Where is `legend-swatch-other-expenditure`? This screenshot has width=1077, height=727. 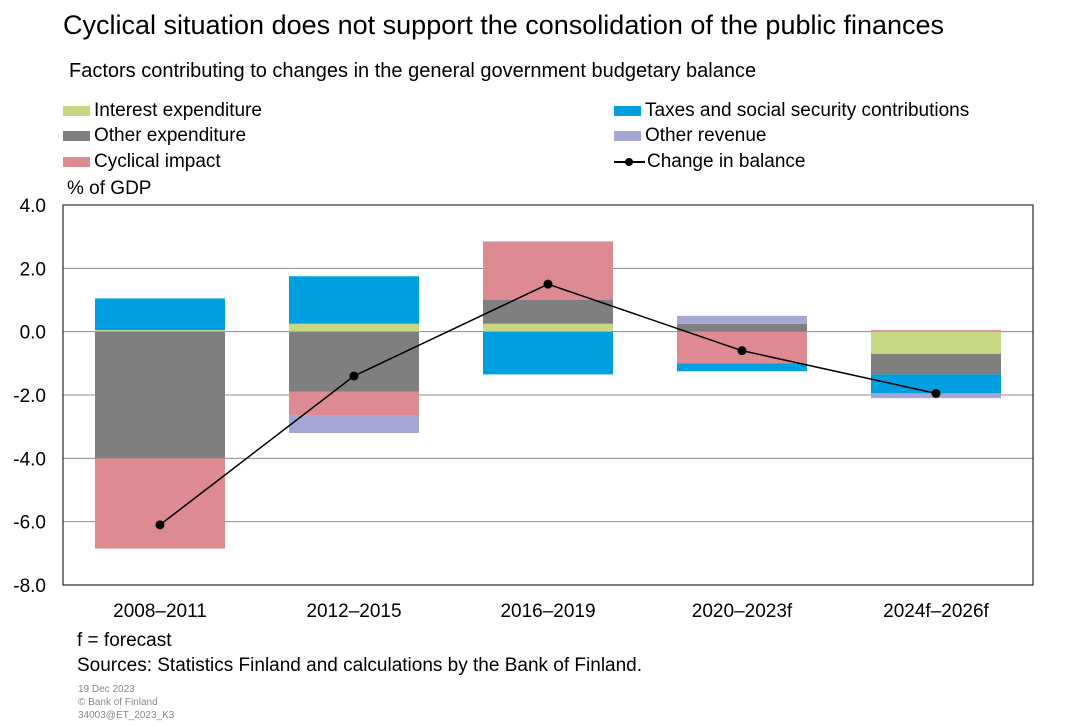
legend-swatch-other-expenditure is located at coordinates (76, 136).